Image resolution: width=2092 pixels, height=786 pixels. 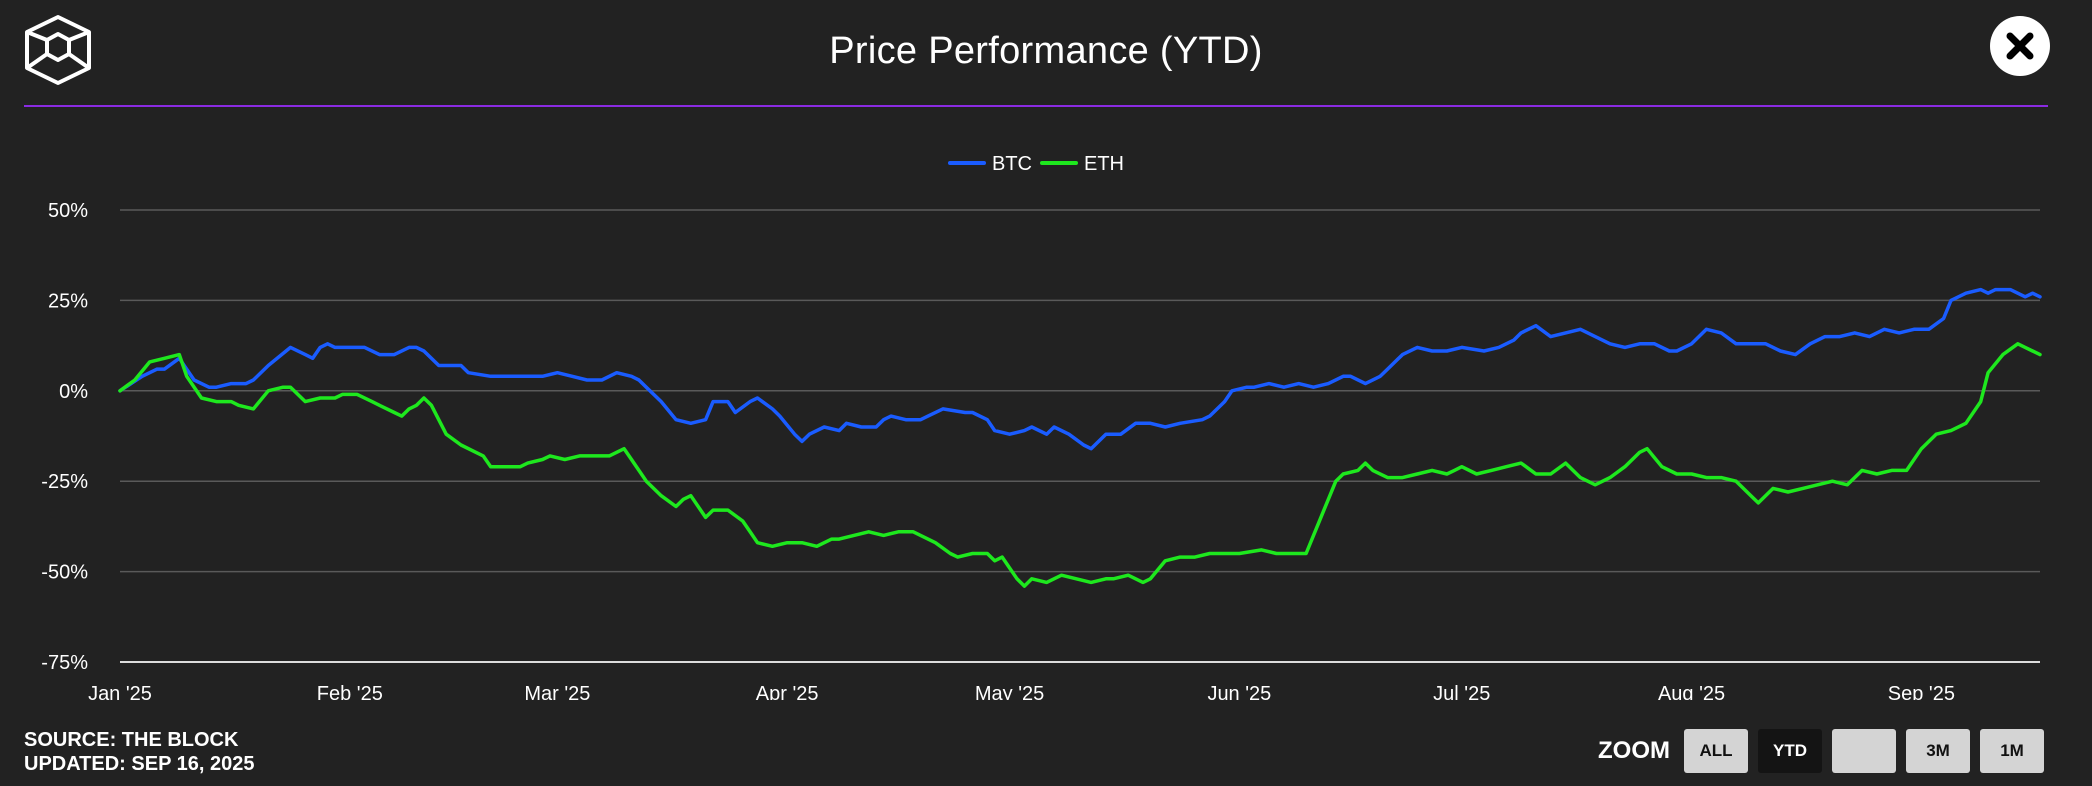 What do you see at coordinates (1104, 164) in the screenshot?
I see `legend-label-eth: ETH` at bounding box center [1104, 164].